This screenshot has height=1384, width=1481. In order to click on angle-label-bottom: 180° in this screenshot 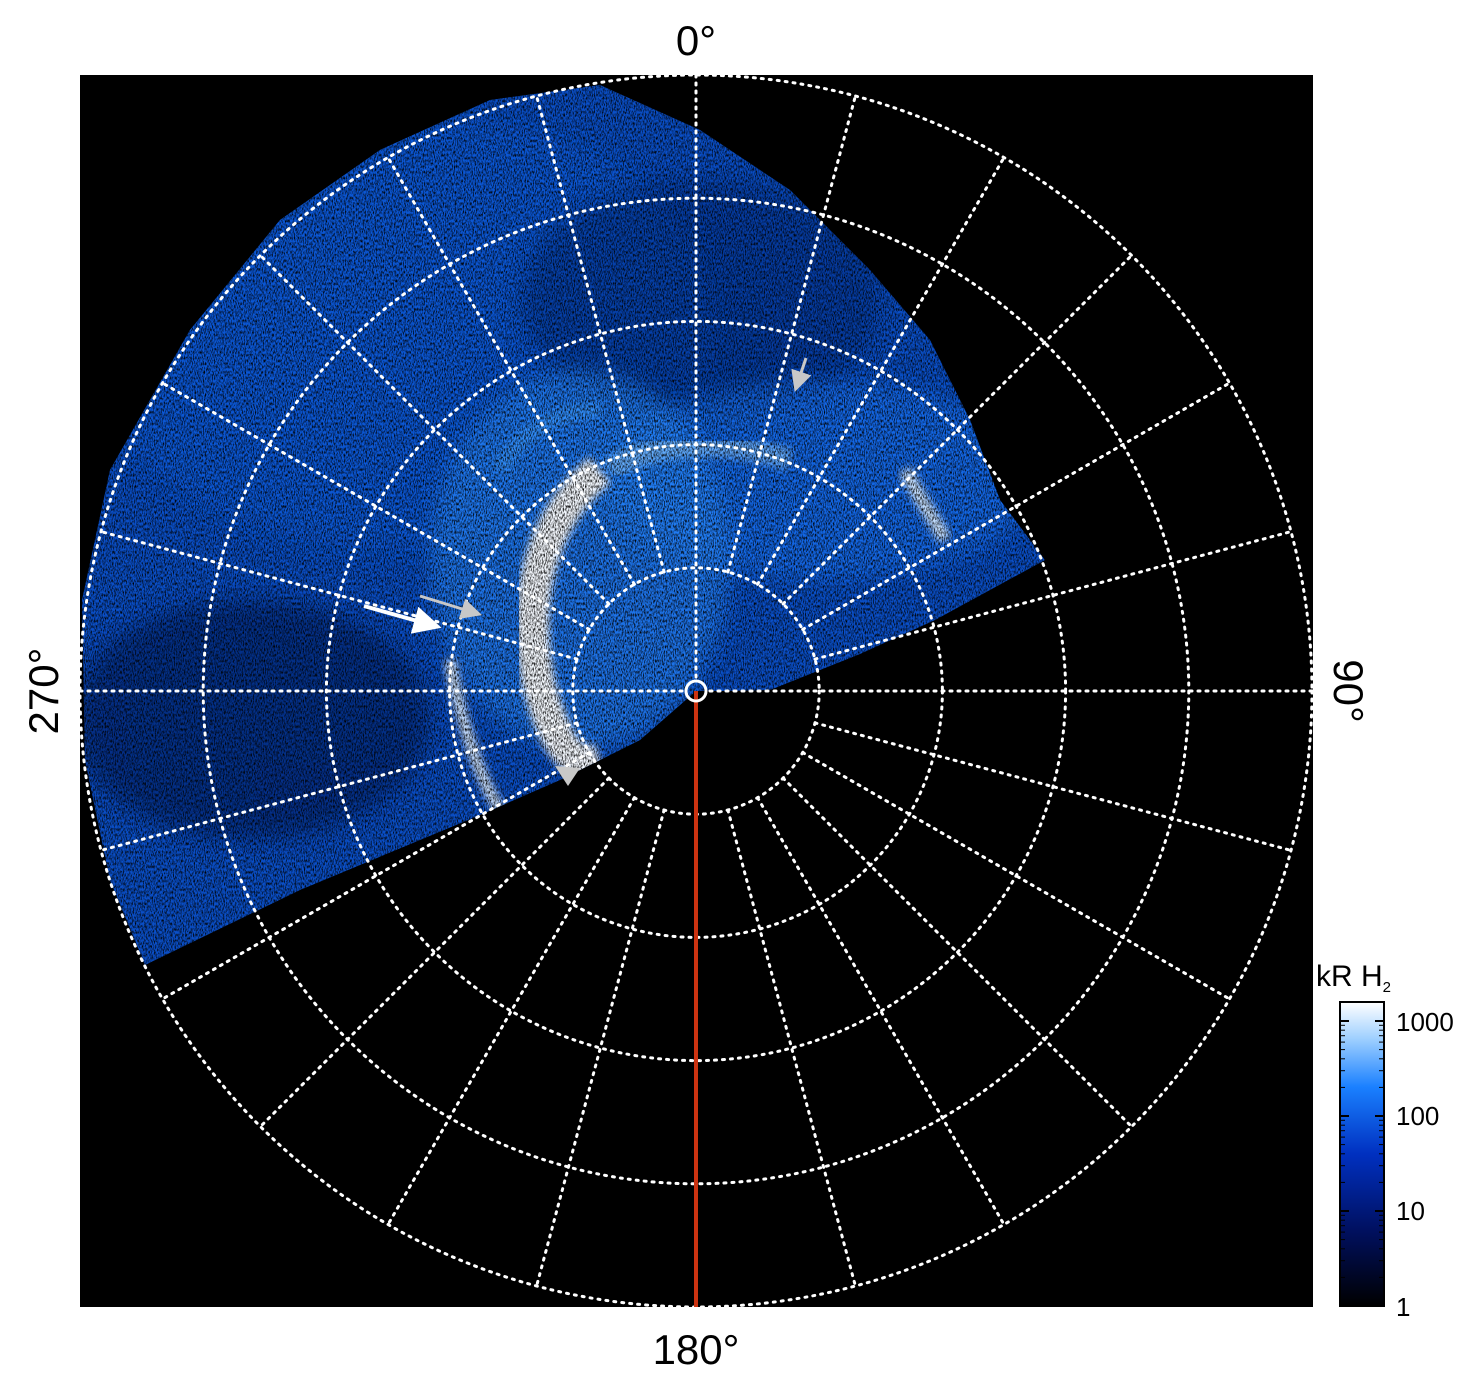, I will do `click(696, 1349)`.